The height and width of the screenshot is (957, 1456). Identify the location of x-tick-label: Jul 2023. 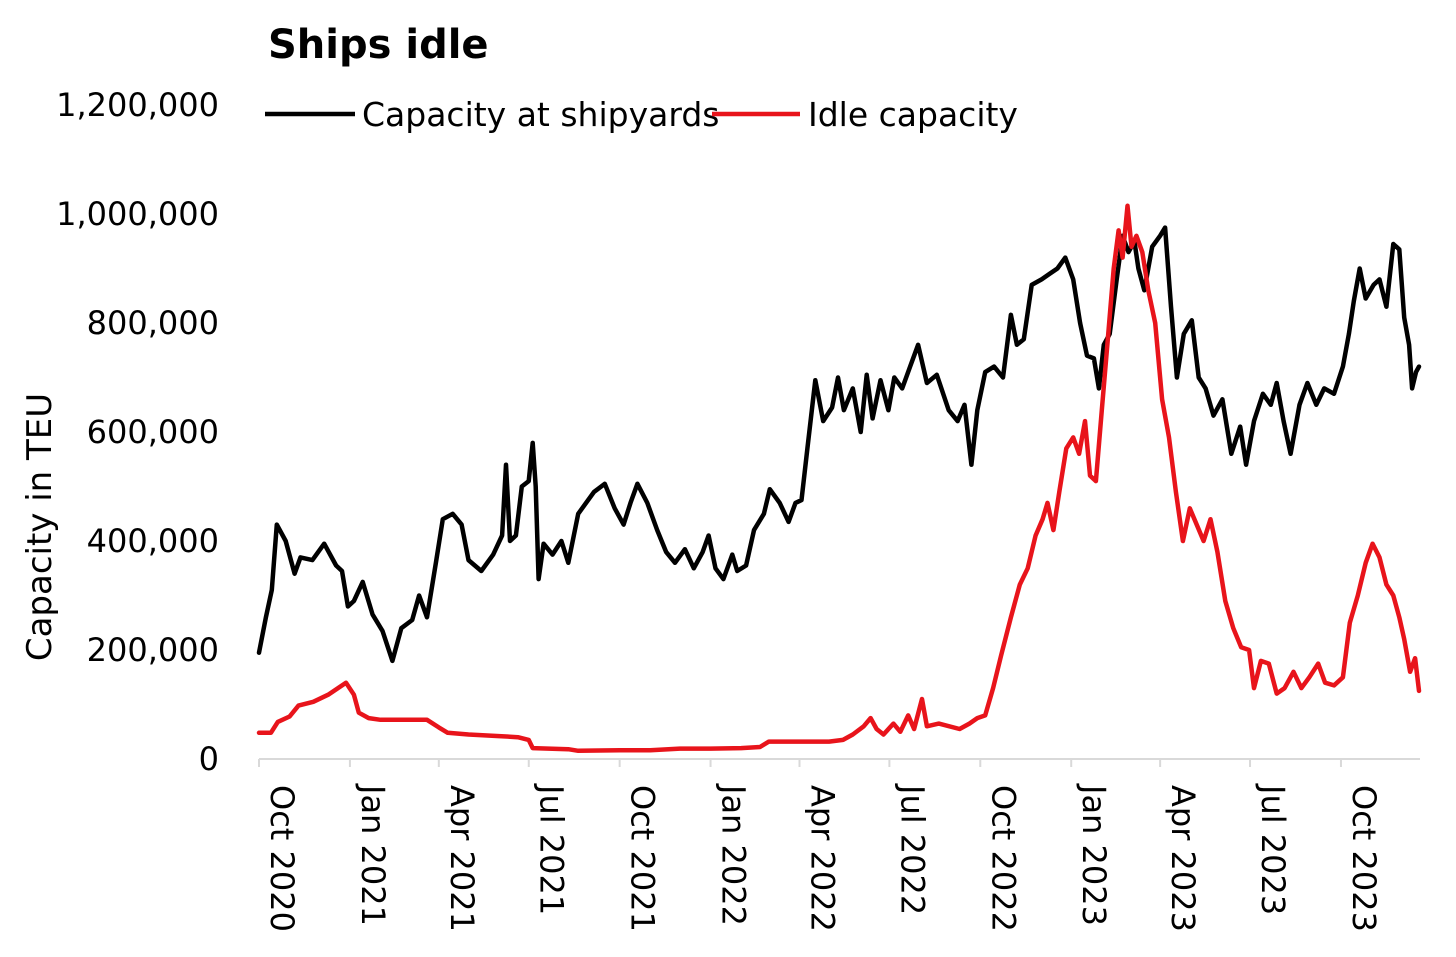
(1273, 849).